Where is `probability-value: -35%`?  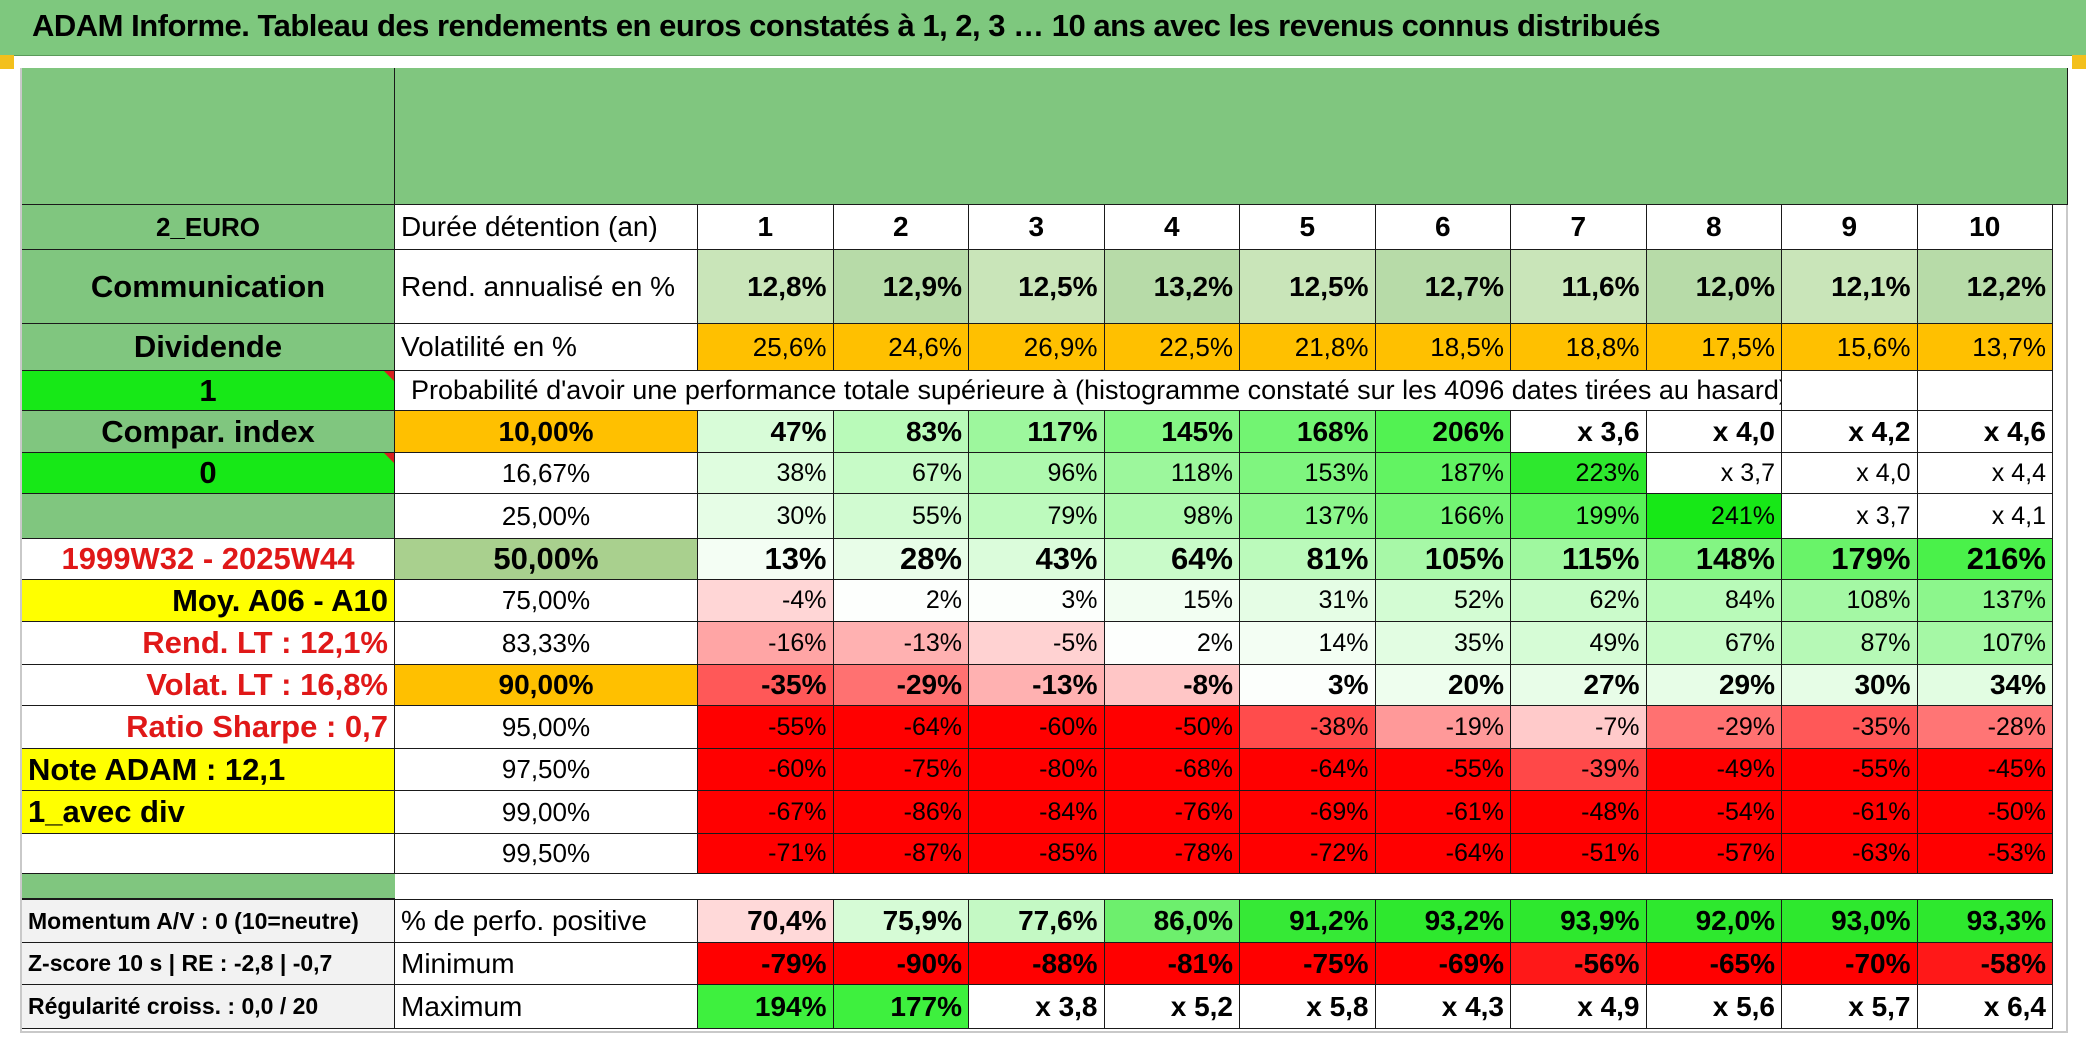 probability-value: -35% is located at coordinates (766, 685).